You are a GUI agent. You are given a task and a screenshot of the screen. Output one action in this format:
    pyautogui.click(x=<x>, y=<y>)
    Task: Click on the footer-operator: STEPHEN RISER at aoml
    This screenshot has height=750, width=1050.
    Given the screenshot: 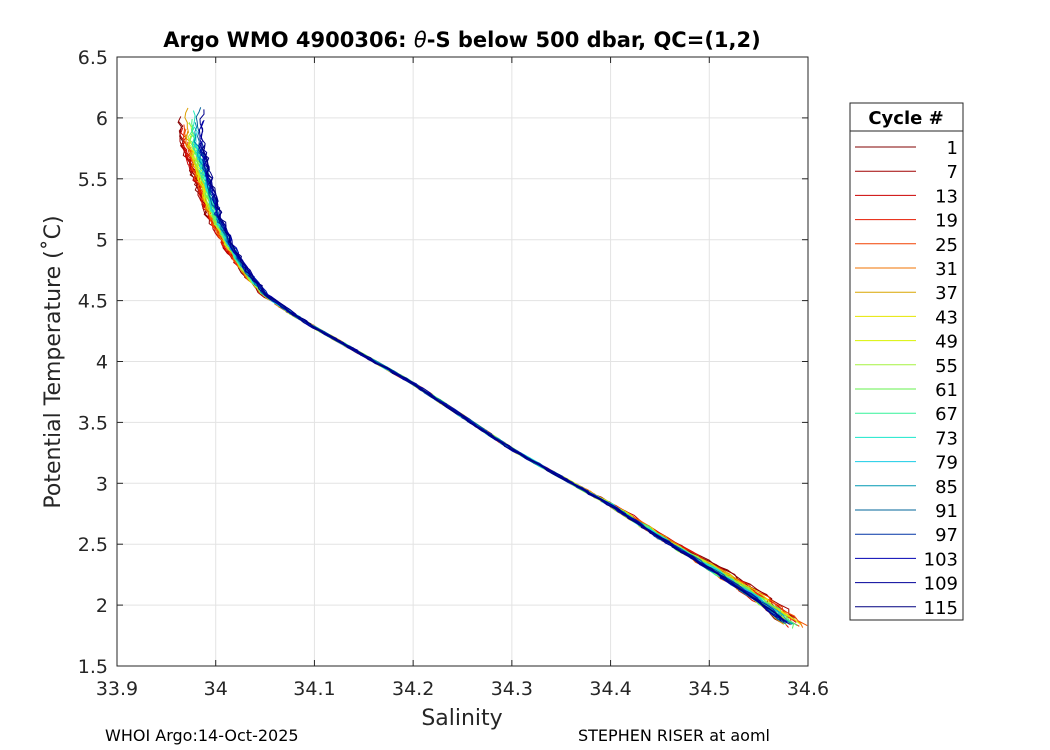 What is the action you would take?
    pyautogui.click(x=674, y=735)
    